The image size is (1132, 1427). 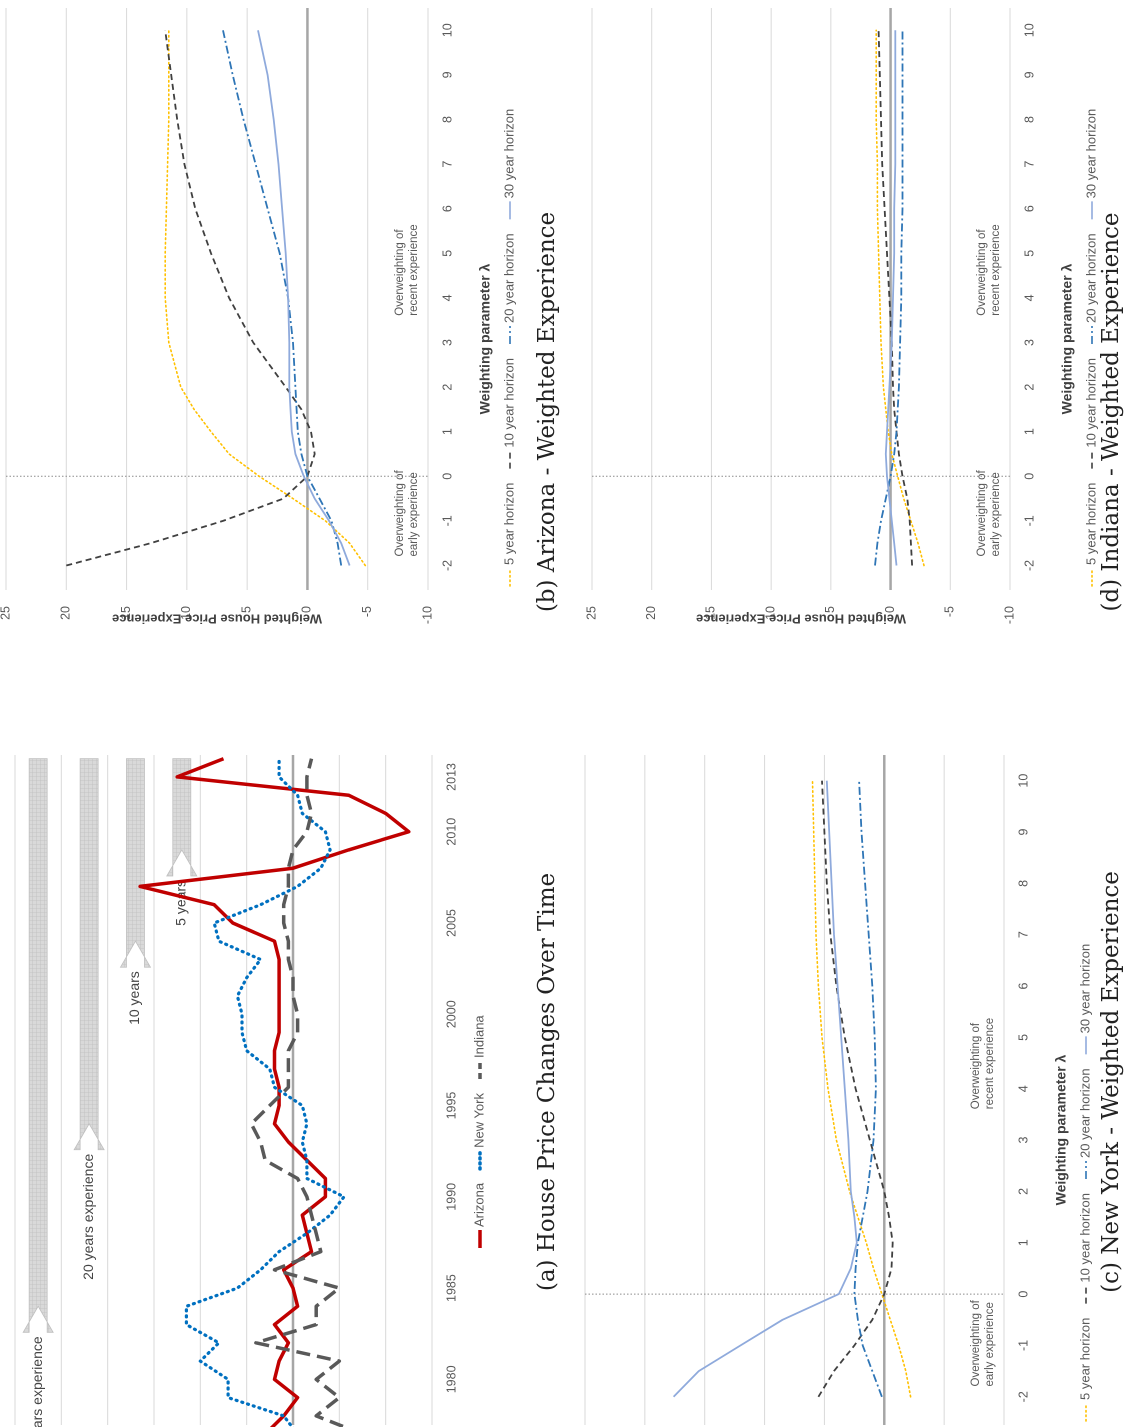 What do you see at coordinates (299, 1092) in the screenshot?
I see `series-line-indiana` at bounding box center [299, 1092].